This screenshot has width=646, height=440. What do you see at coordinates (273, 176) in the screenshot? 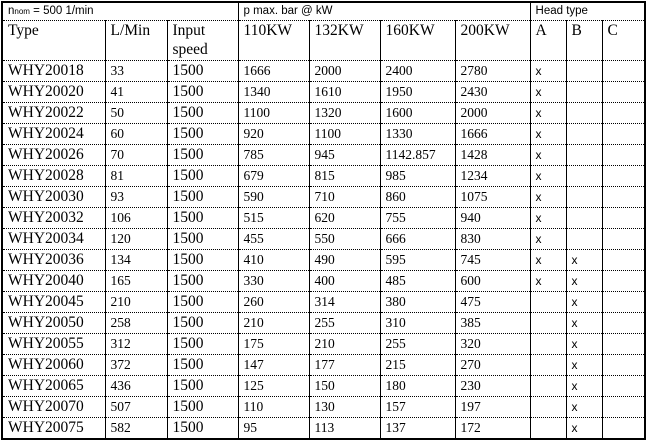
I see `value-cell: 679` at bounding box center [273, 176].